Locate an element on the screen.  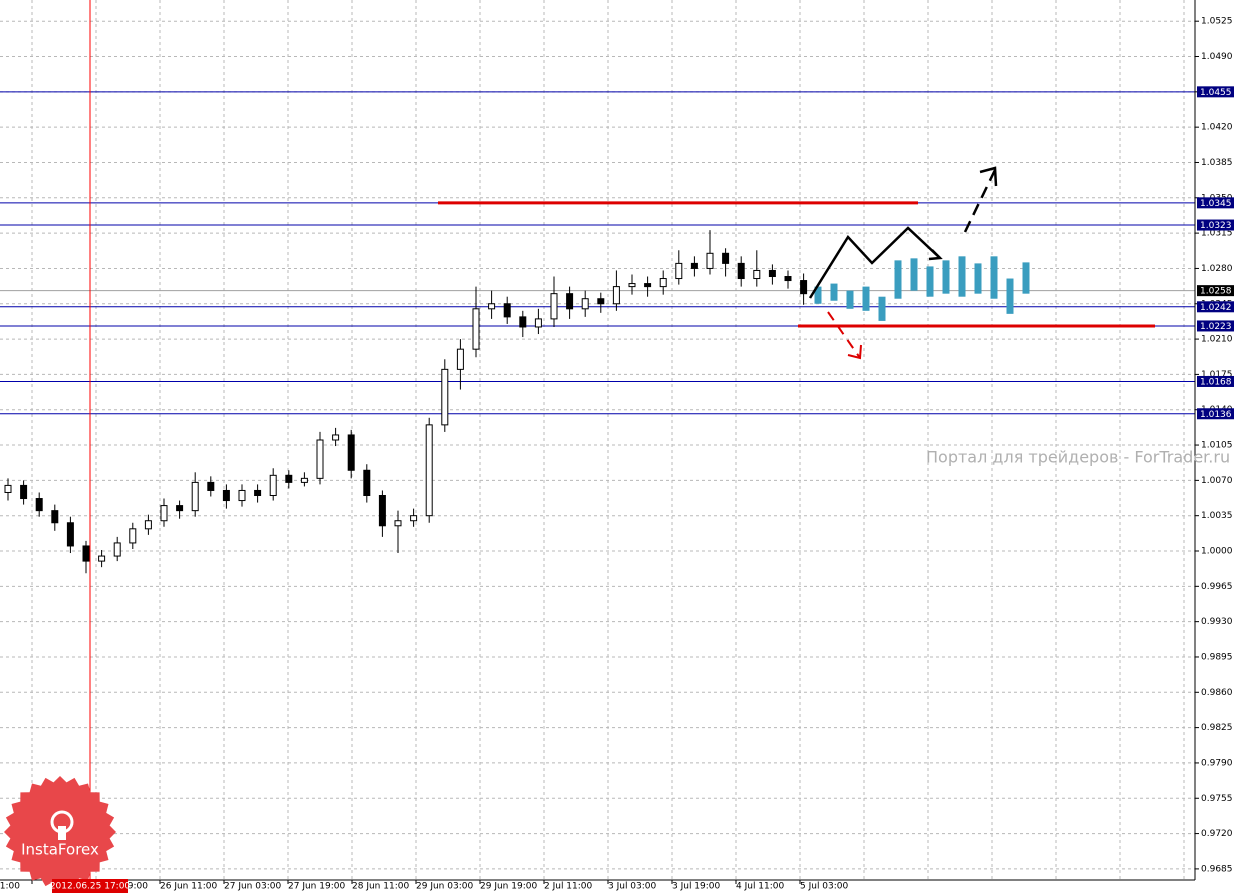
y-tick-label: 1.0070 is located at coordinates (1217, 481).